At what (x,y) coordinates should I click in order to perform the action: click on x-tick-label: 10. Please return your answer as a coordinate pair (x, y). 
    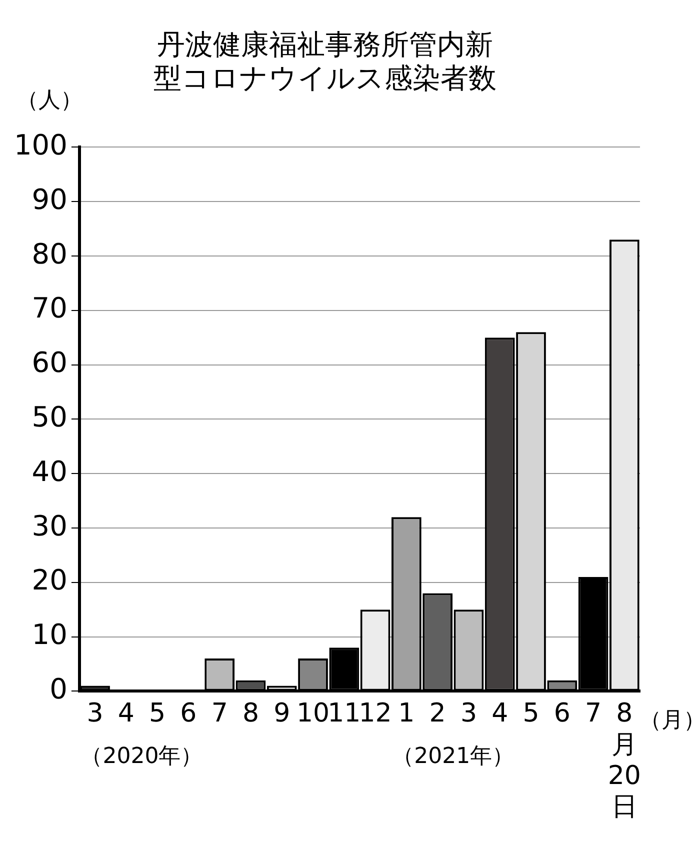
    Looking at the image, I should click on (313, 713).